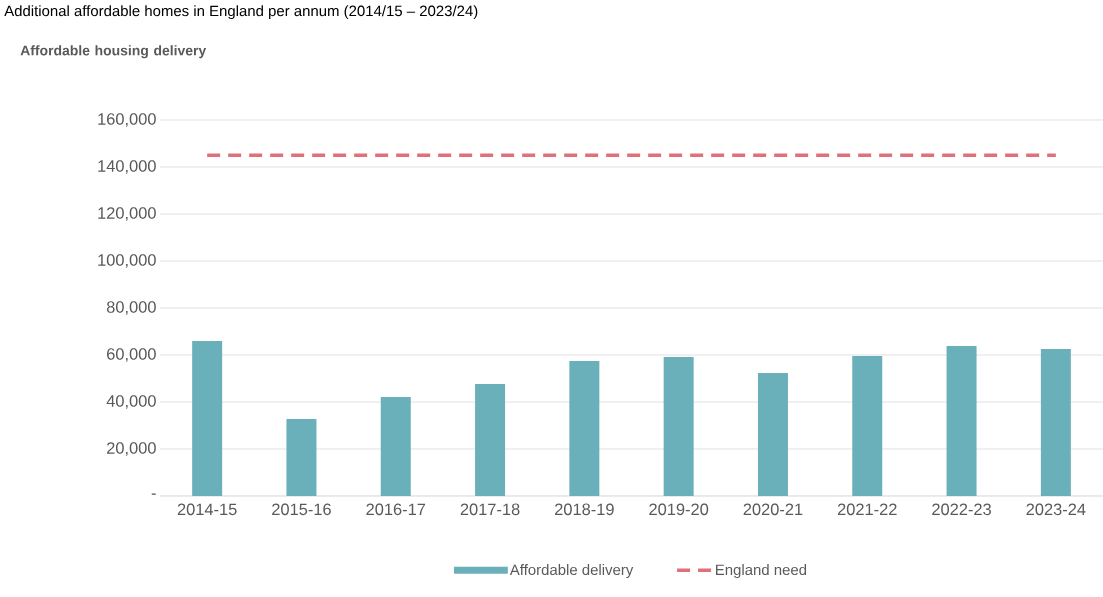 This screenshot has width=1103, height=597. I want to click on legend-label: England need, so click(761, 571).